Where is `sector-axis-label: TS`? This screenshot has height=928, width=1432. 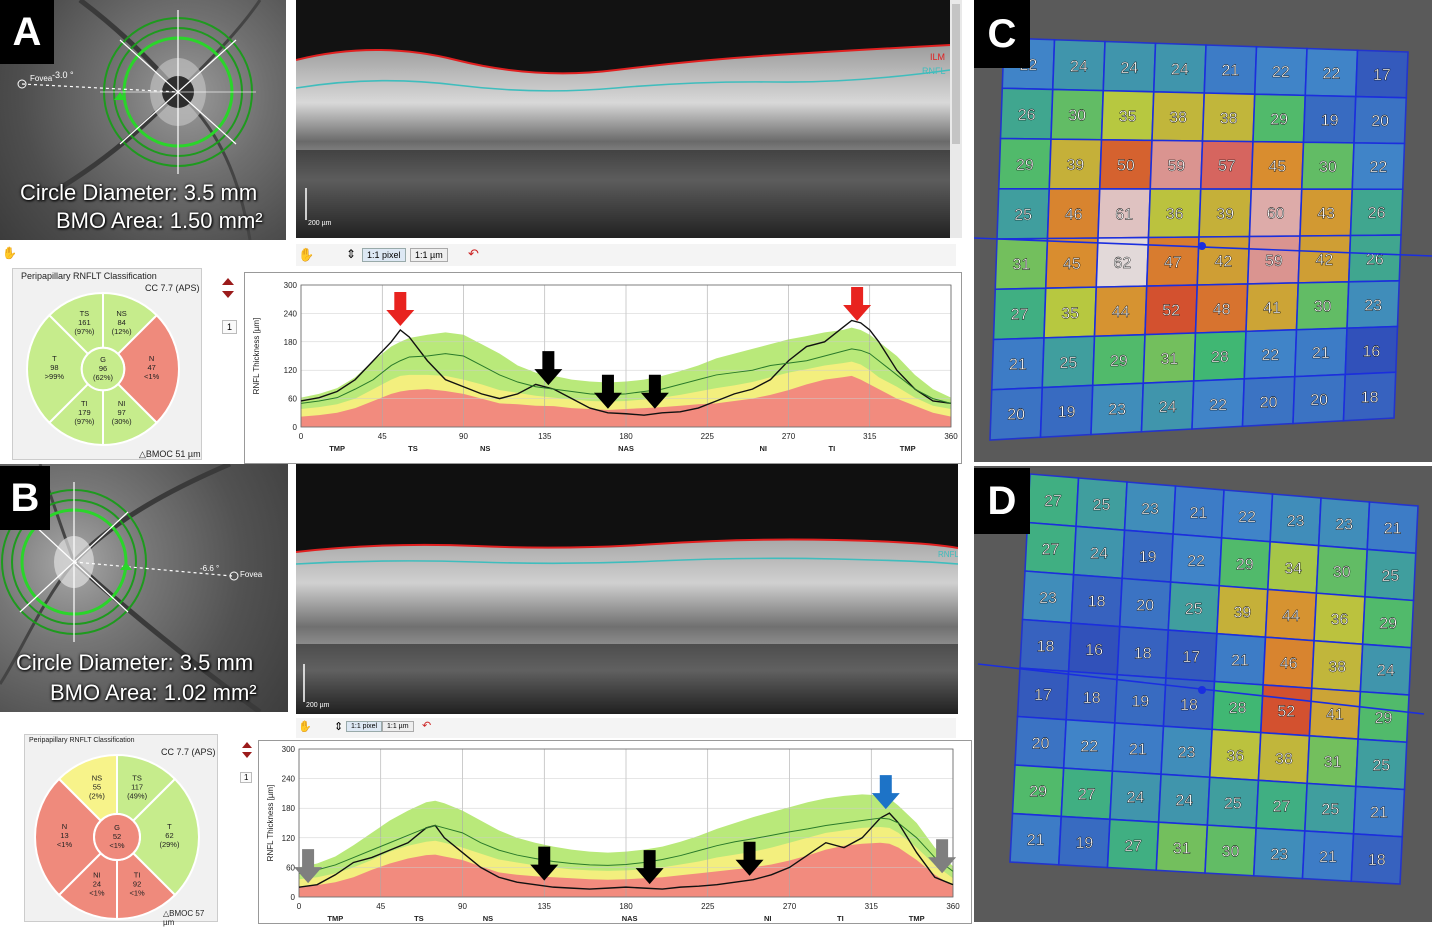
sector-axis-label: TS is located at coordinates (413, 448).